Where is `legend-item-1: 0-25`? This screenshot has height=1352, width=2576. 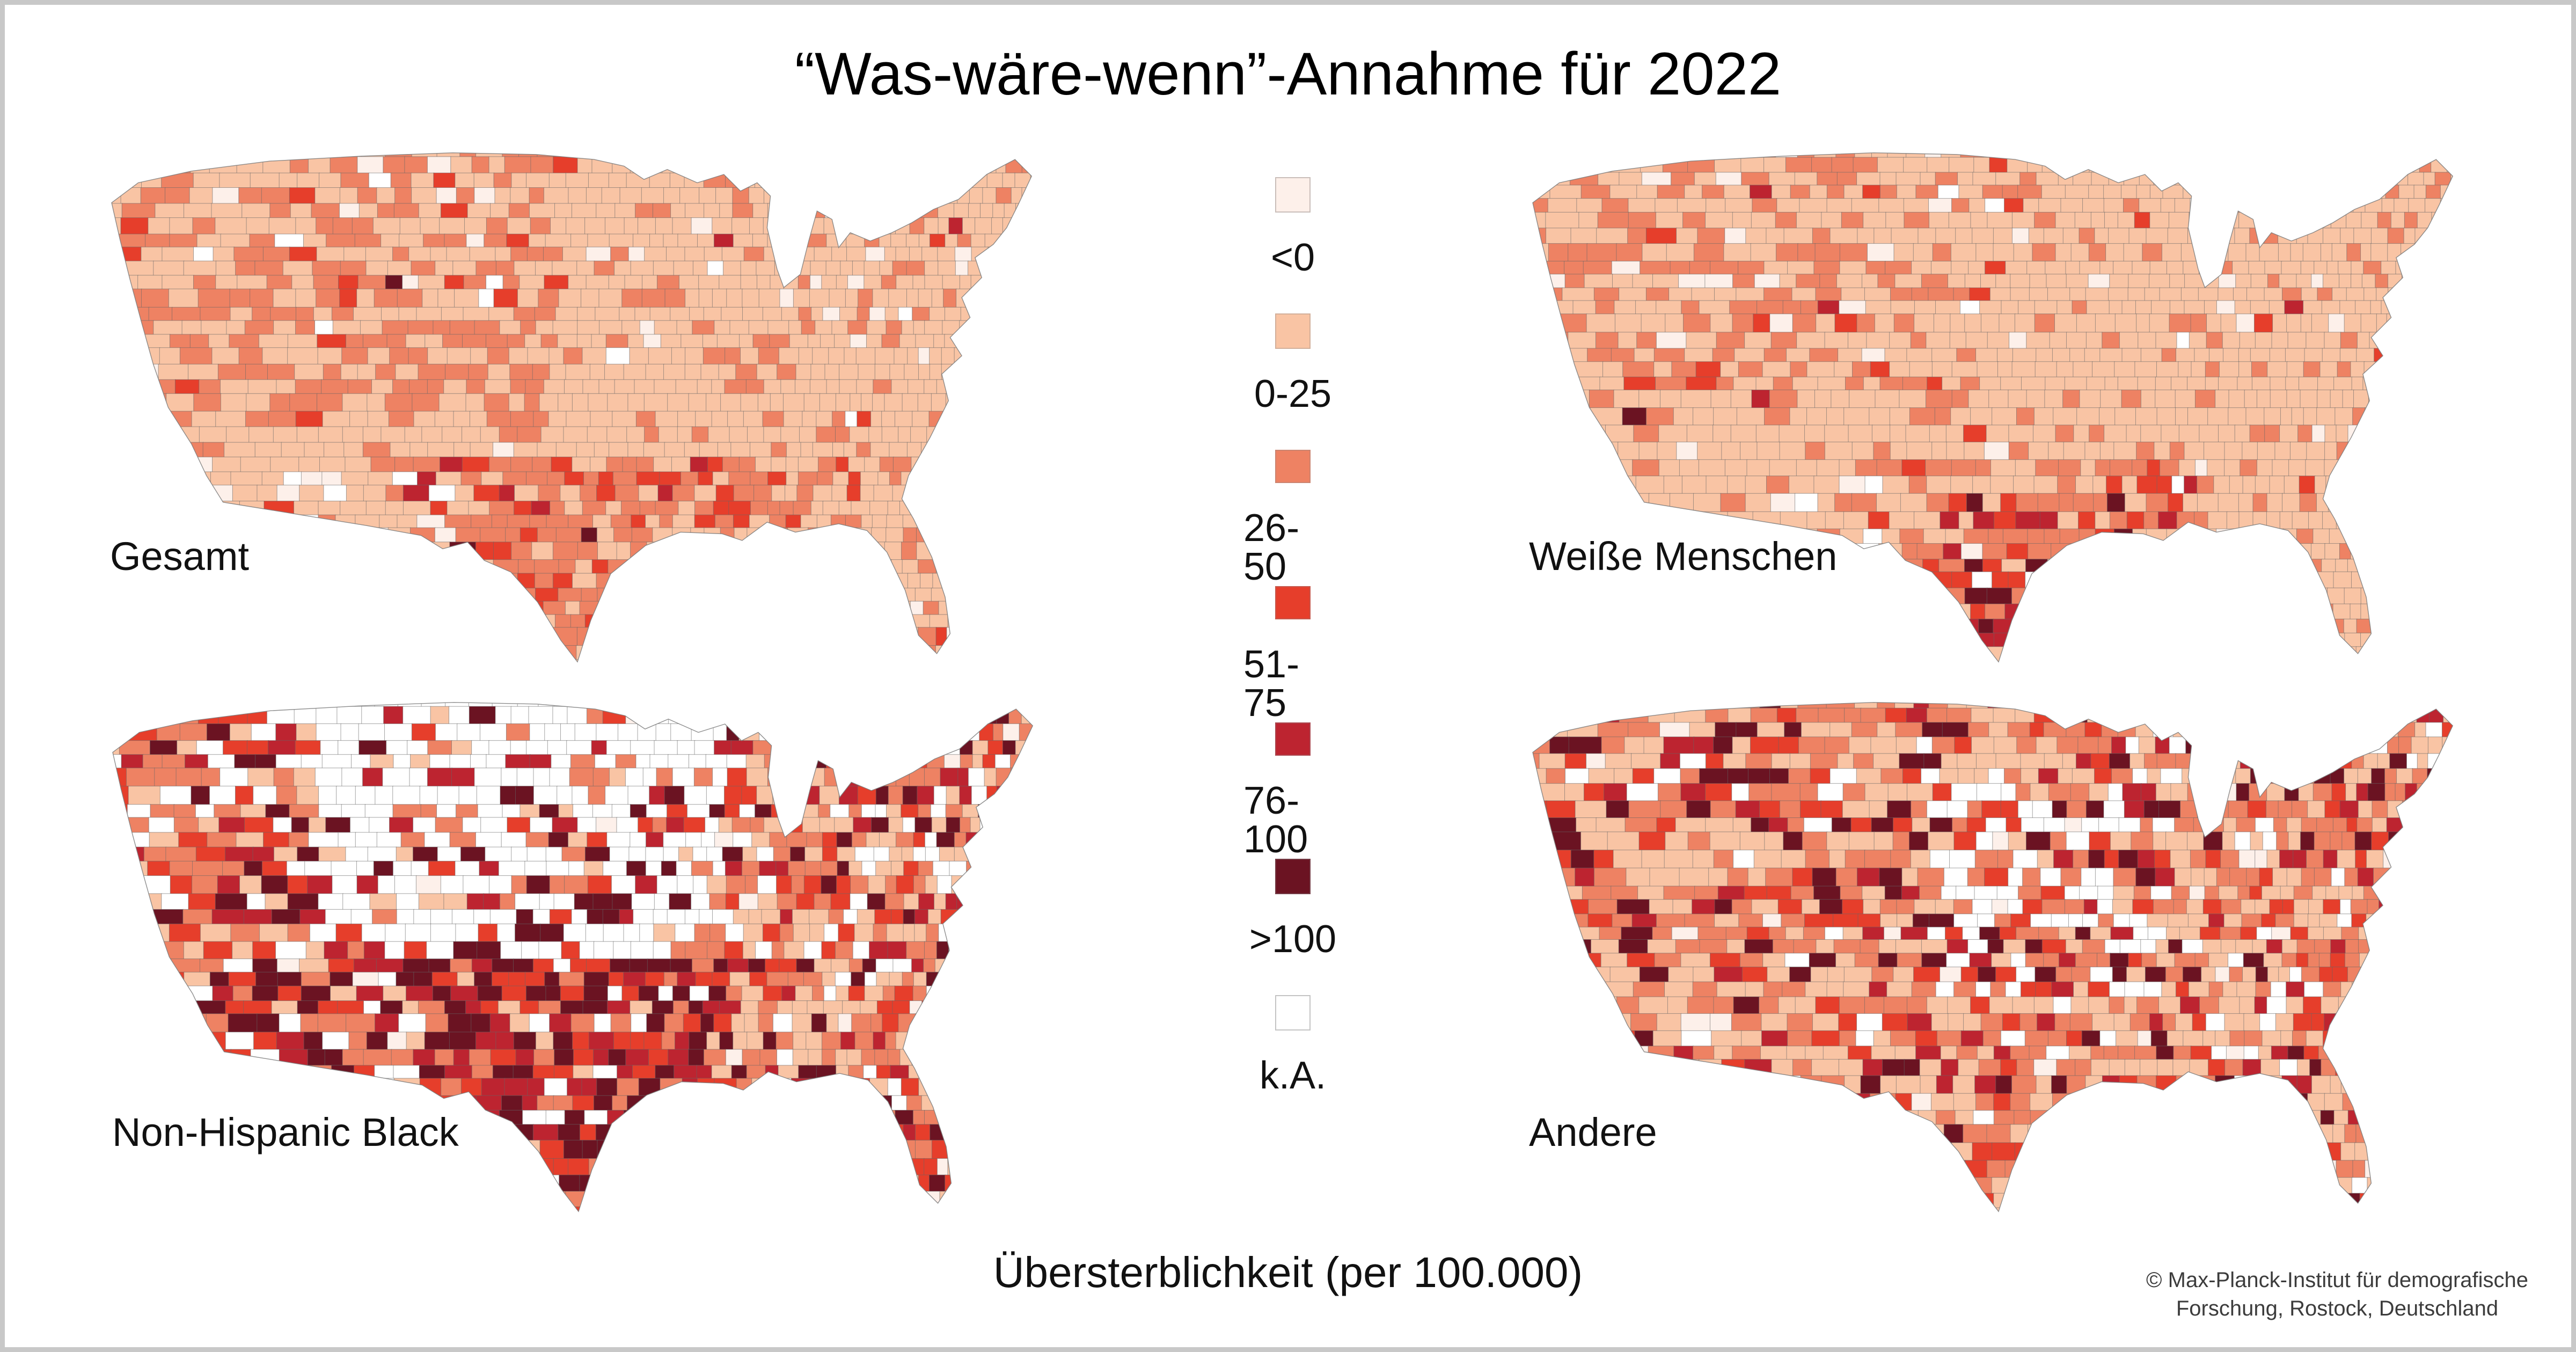 legend-item-1: 0-25 is located at coordinates (1292, 381).